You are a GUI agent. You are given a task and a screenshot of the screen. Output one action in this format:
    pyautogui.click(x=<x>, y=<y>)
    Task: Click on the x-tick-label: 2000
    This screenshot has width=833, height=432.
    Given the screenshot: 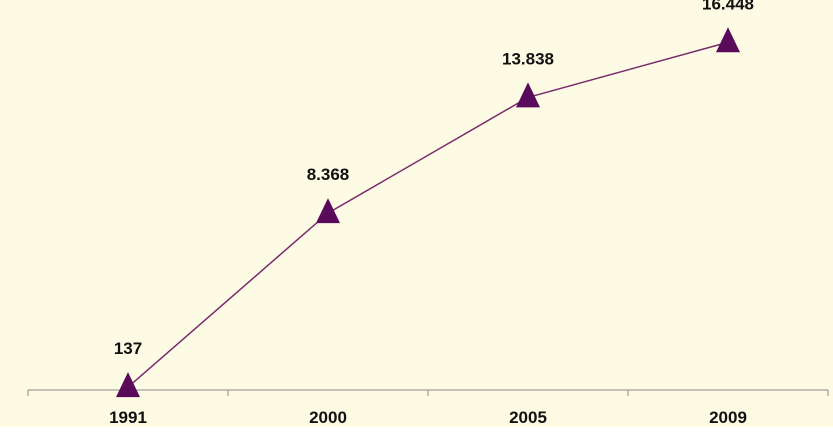 What is the action you would take?
    pyautogui.click(x=328, y=417)
    